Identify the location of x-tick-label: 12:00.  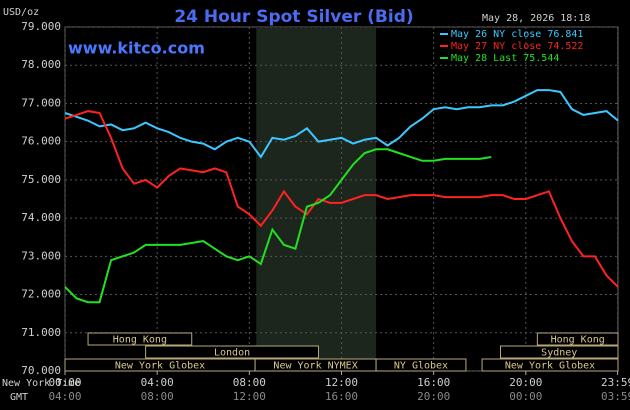
(341, 382).